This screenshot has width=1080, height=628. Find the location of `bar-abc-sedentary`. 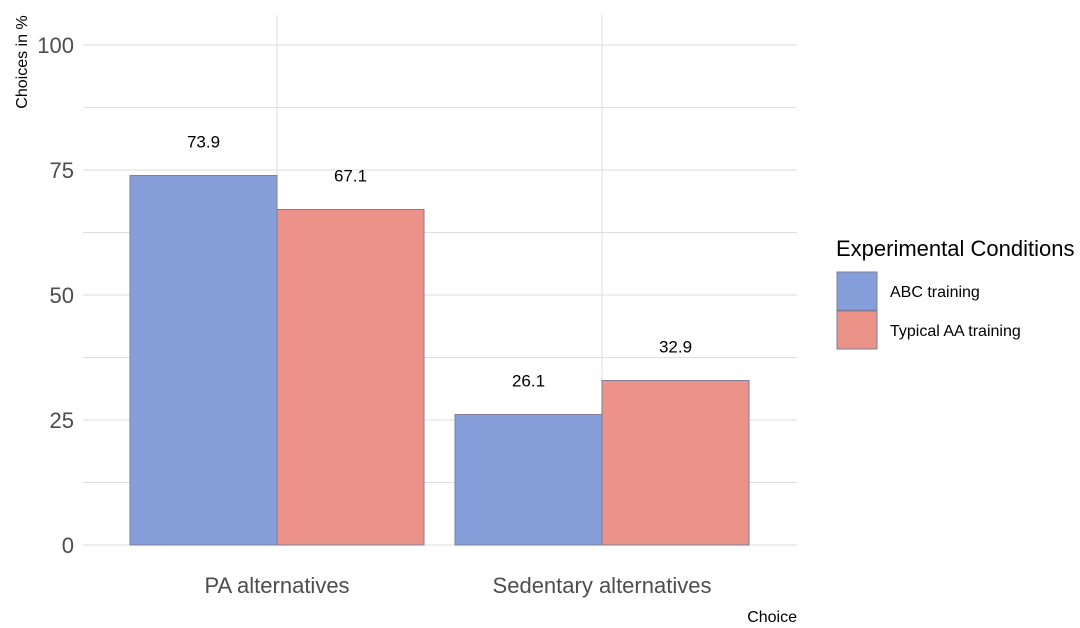

bar-abc-sedentary is located at coordinates (528, 480).